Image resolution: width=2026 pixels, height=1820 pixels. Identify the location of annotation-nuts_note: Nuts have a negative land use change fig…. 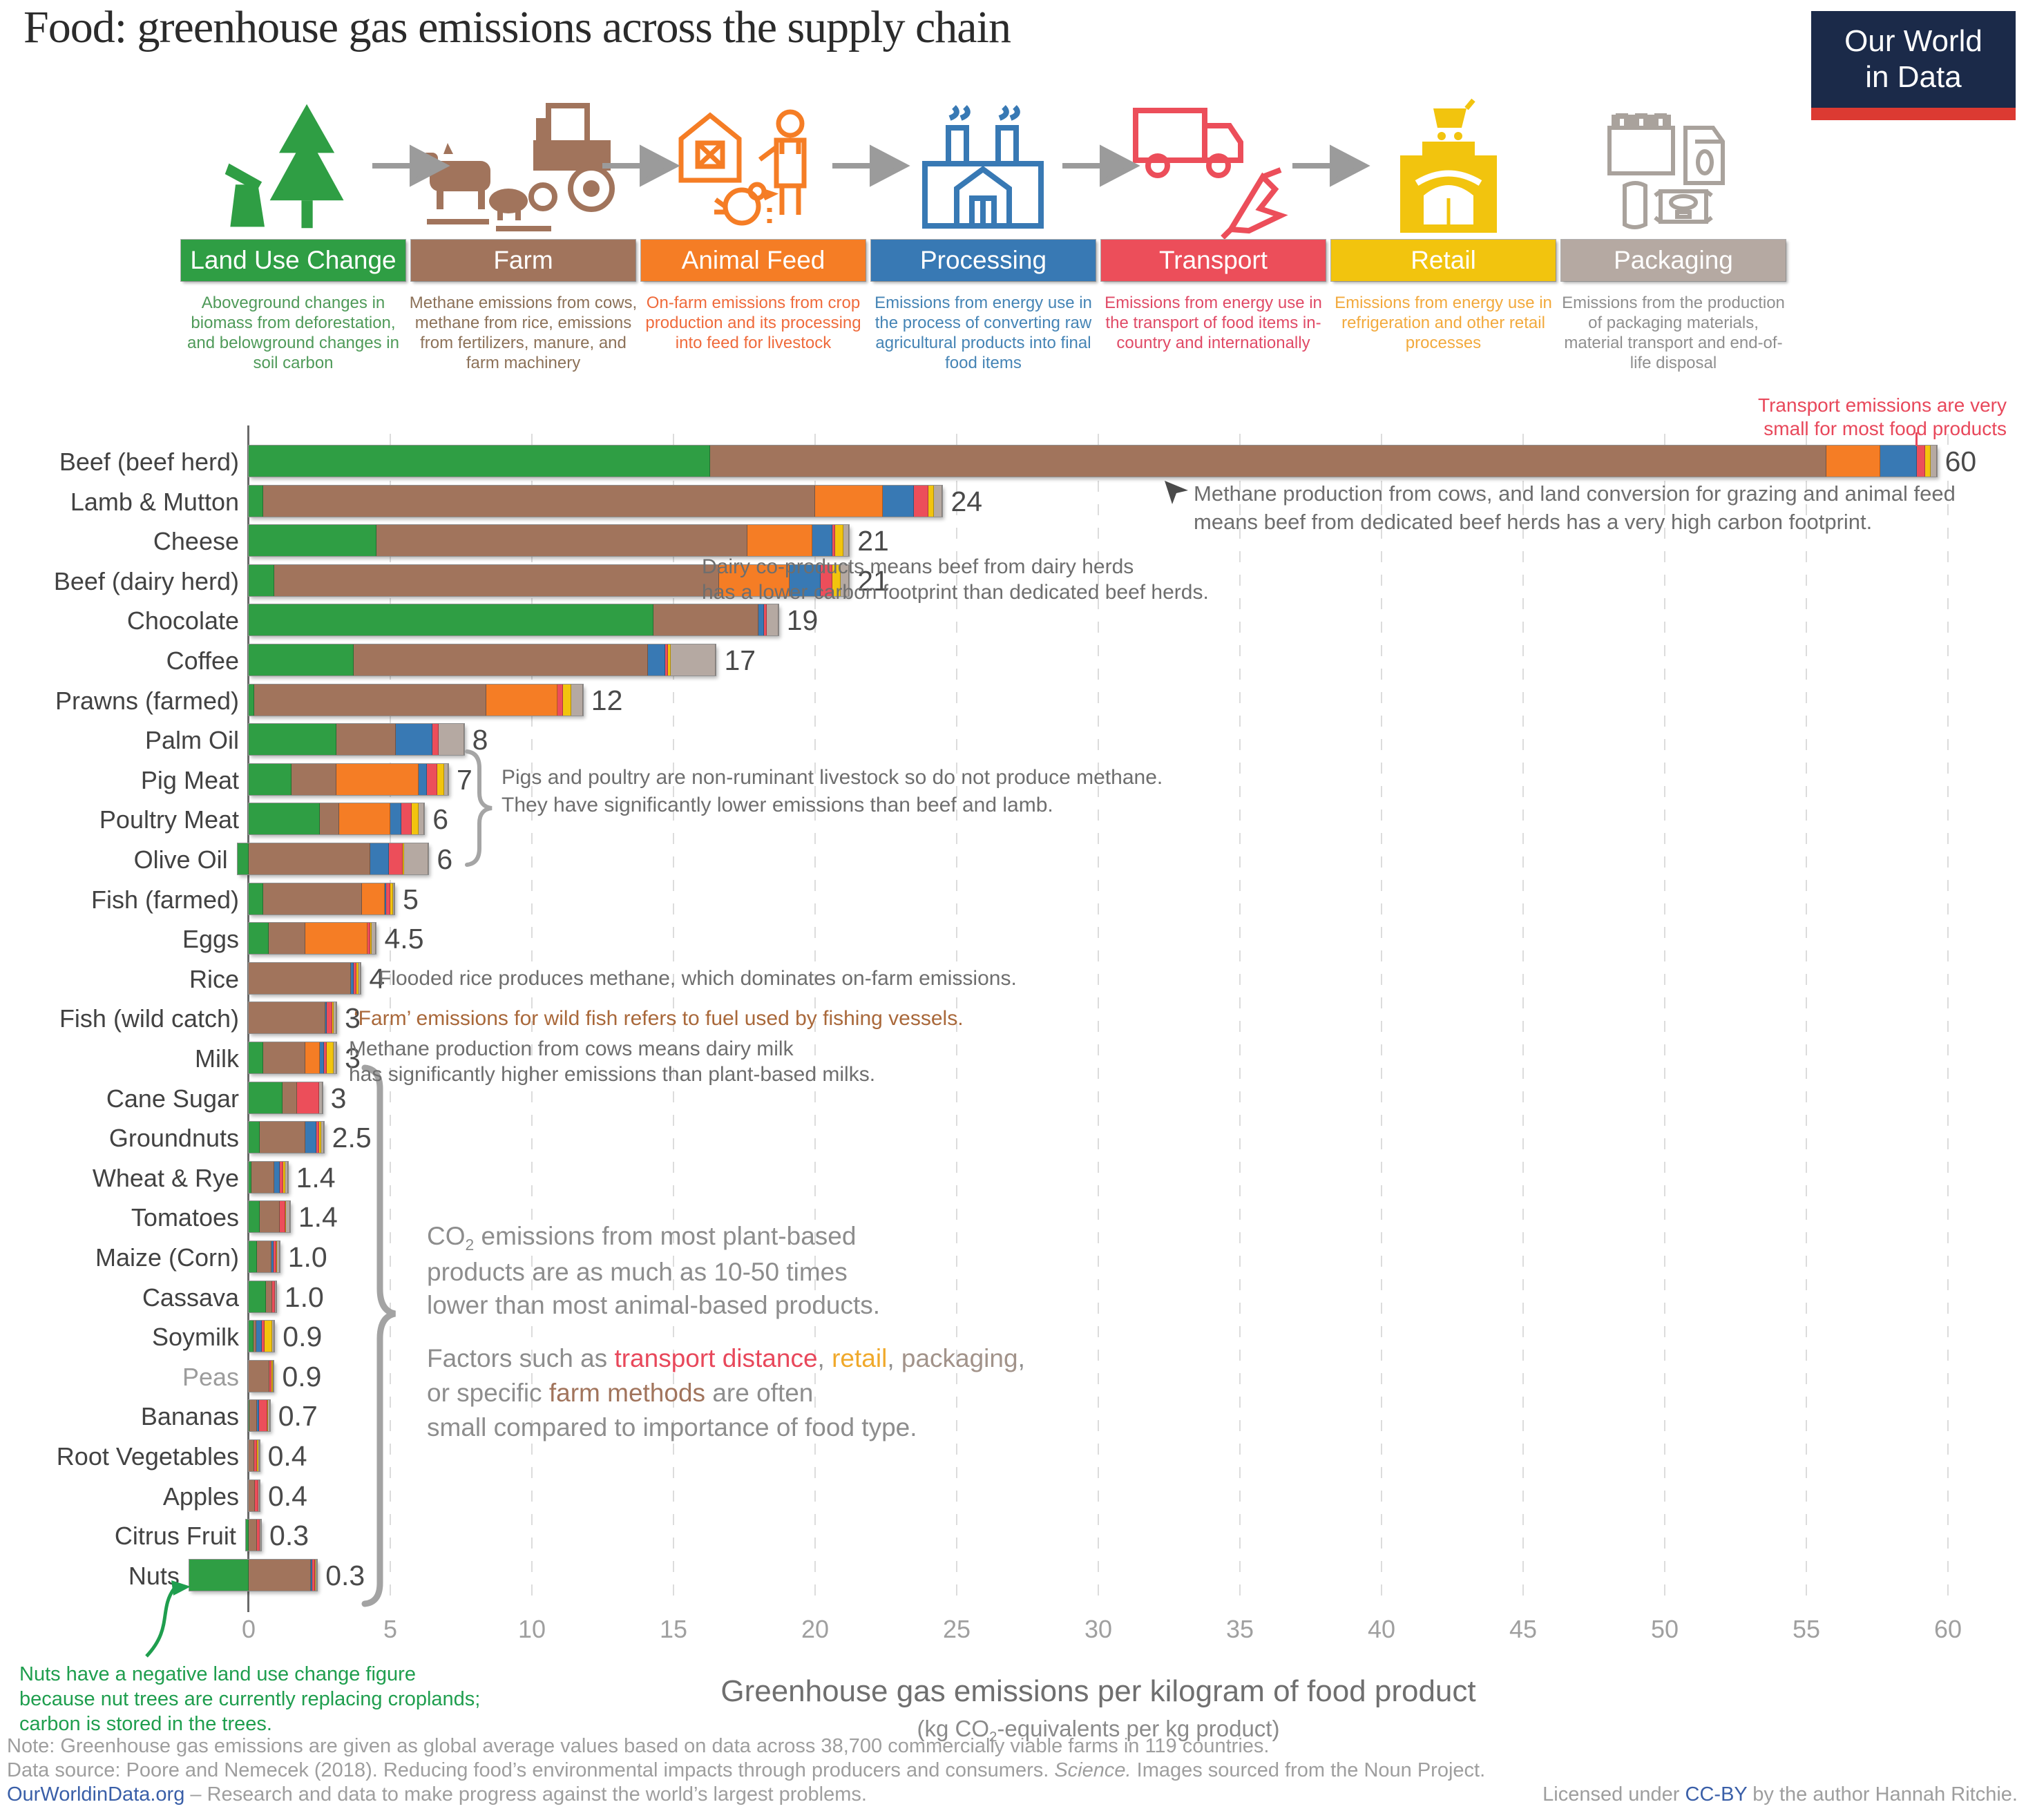
(249, 1699).